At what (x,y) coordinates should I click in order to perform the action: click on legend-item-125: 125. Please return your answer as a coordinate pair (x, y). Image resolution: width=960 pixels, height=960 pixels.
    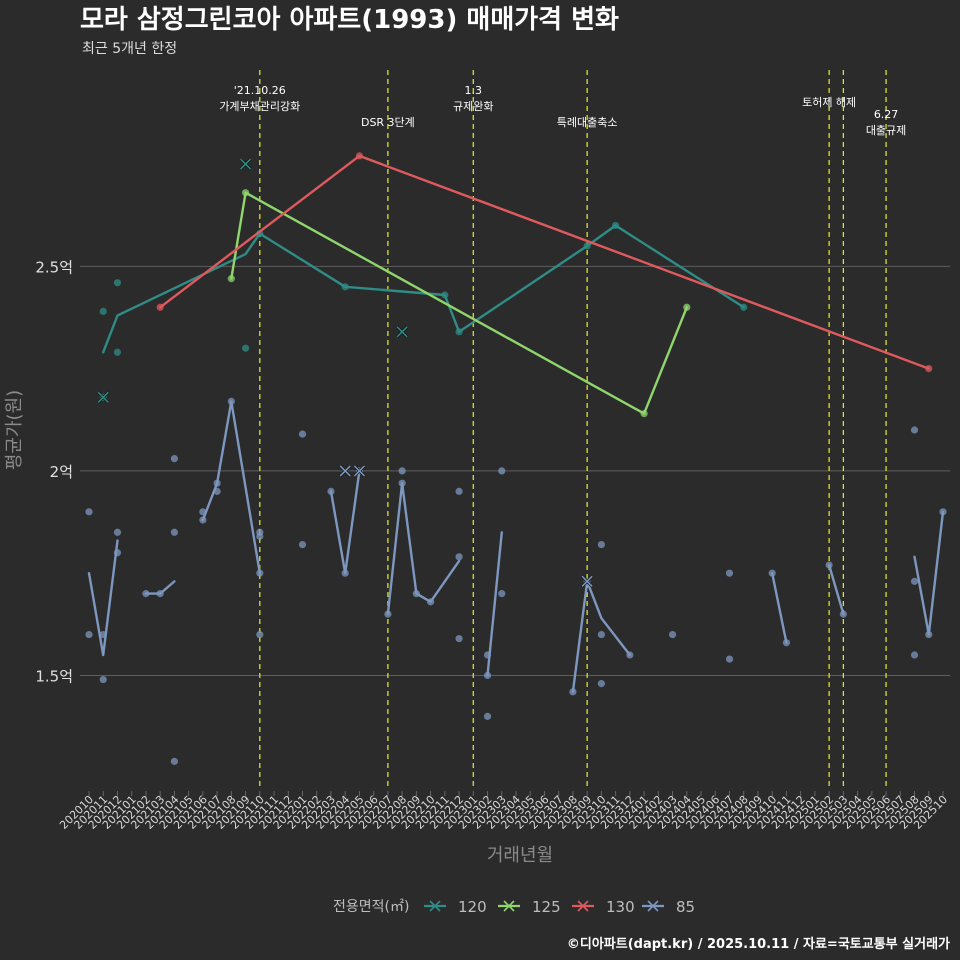
    Looking at the image, I should click on (529, 907).